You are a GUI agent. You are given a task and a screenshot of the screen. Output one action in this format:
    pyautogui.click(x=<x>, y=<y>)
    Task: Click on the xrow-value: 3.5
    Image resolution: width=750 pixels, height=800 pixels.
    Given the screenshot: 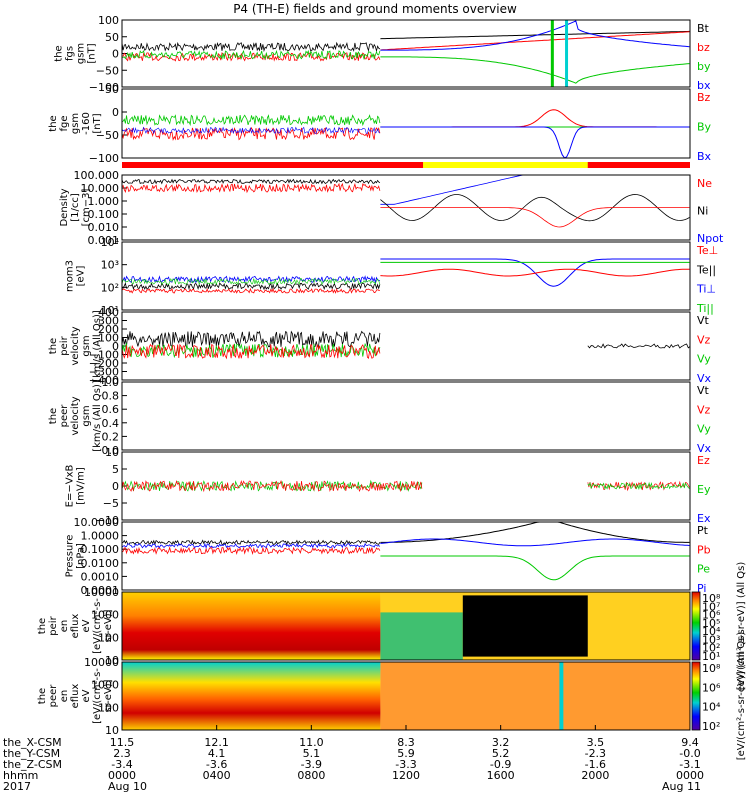 What is the action you would take?
    pyautogui.click(x=596, y=742)
    